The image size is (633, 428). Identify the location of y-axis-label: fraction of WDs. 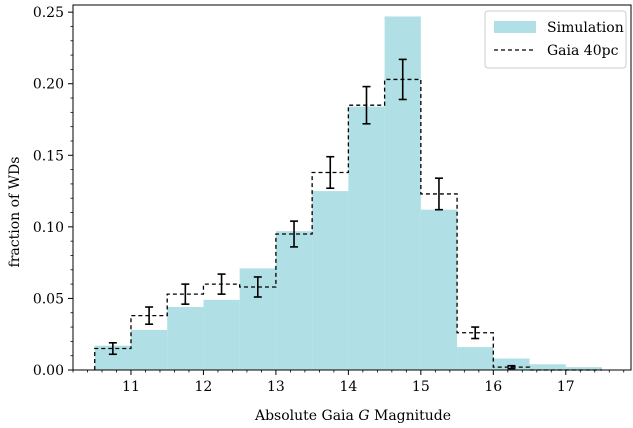
(15, 212).